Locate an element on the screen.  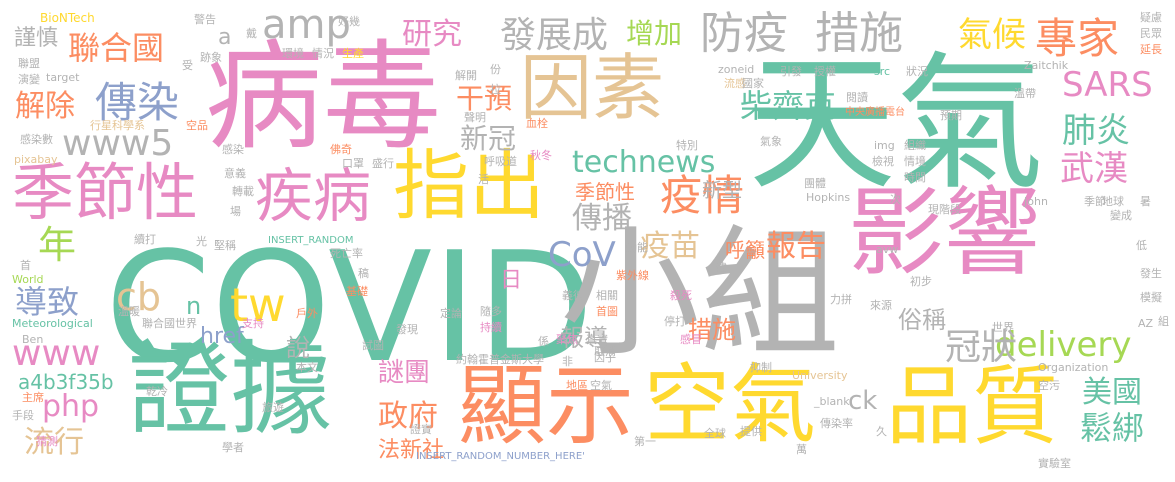
word: 傳染 is located at coordinates (137, 102).